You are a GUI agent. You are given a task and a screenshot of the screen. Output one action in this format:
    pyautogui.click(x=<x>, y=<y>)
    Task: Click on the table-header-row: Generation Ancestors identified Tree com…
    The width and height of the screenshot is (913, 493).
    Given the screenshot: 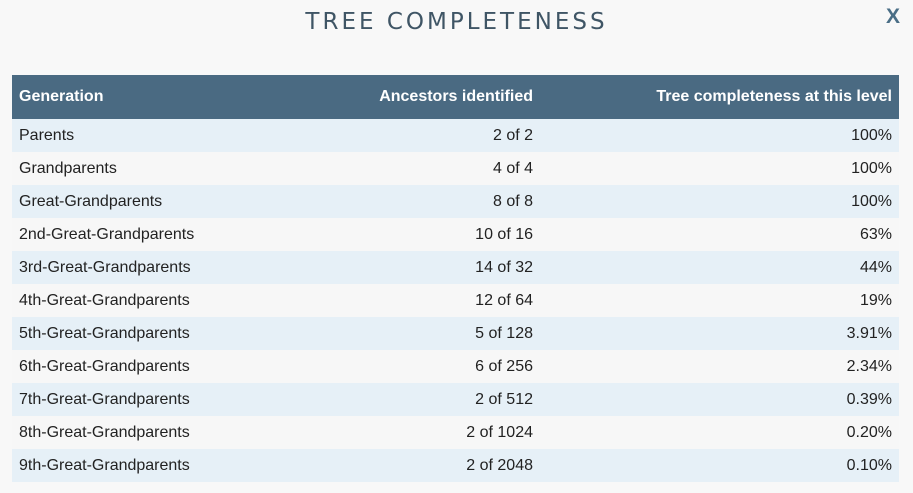 What is the action you would take?
    pyautogui.click(x=455, y=97)
    